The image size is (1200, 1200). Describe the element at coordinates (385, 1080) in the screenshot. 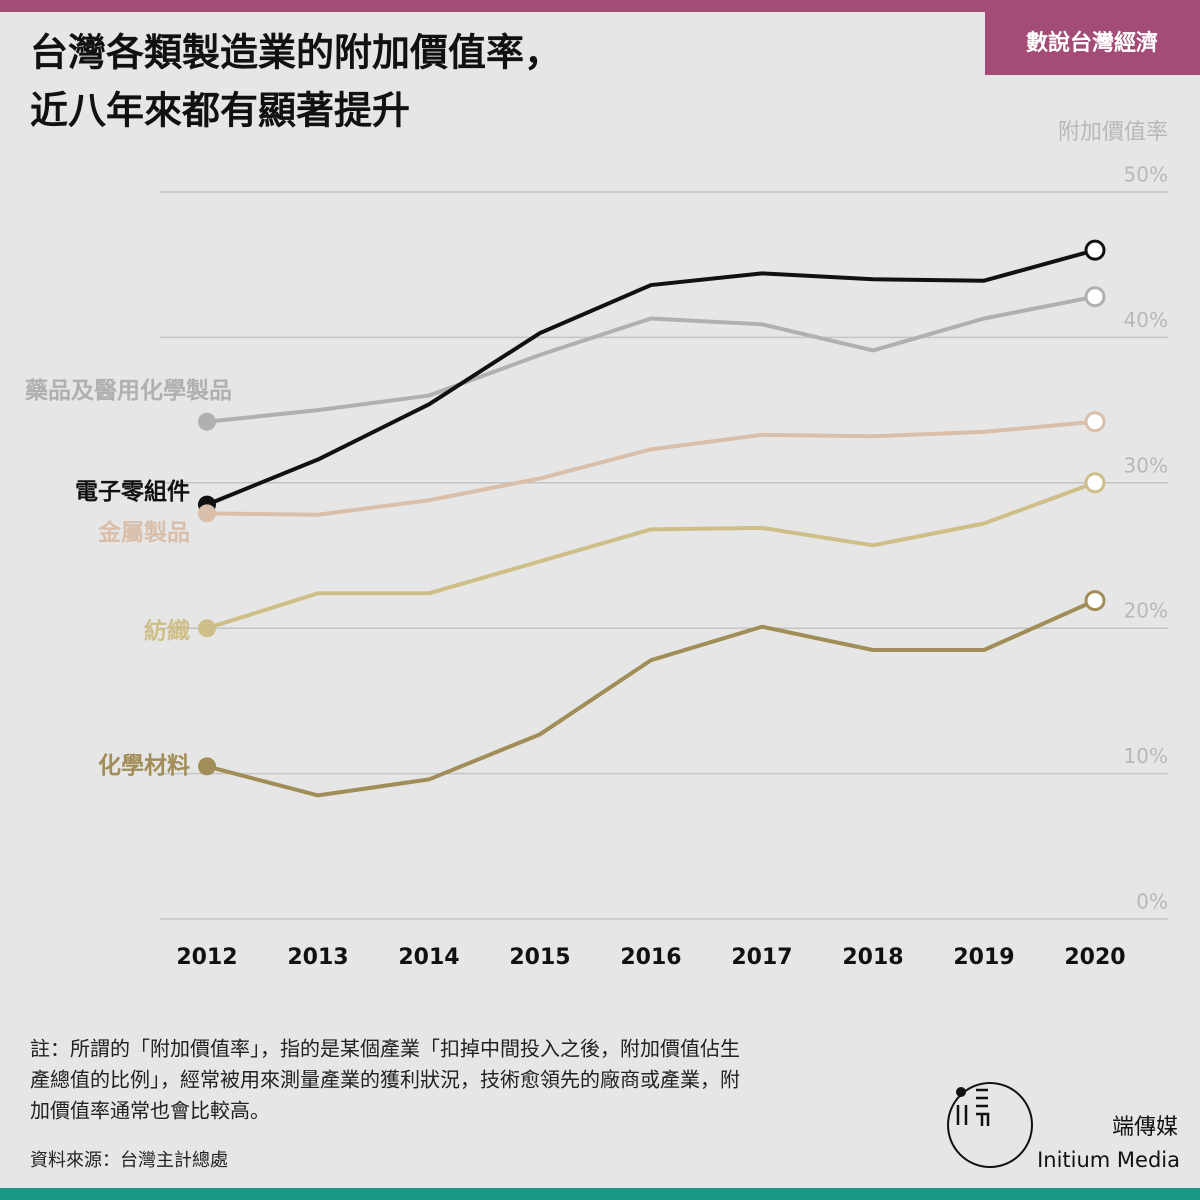

I see `note: 產總值的比例」，經常被用來測量產業的獲利狀況，技術愈領先的廠商或產業，附` at that location.